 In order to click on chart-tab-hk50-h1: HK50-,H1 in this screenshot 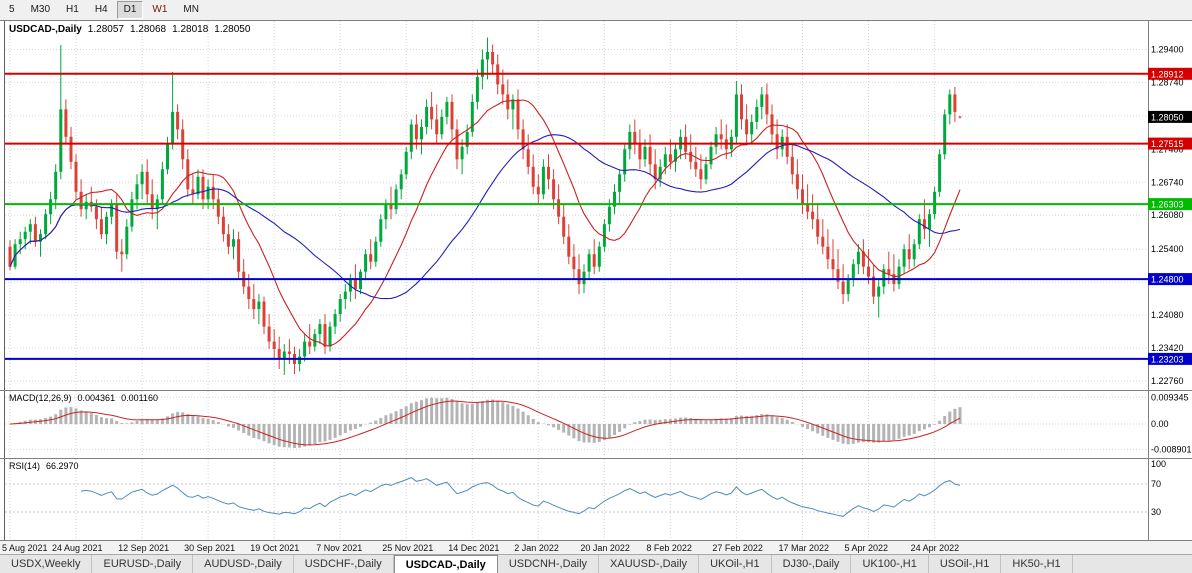, I will do `click(1037, 564)`.